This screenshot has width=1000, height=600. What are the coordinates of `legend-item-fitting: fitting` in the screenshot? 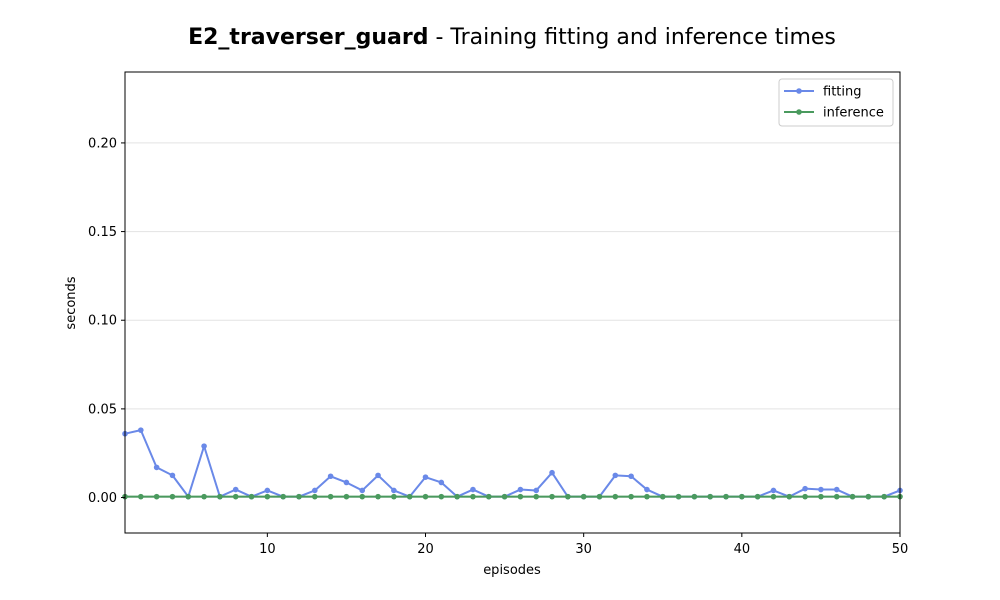 It's located at (823, 92).